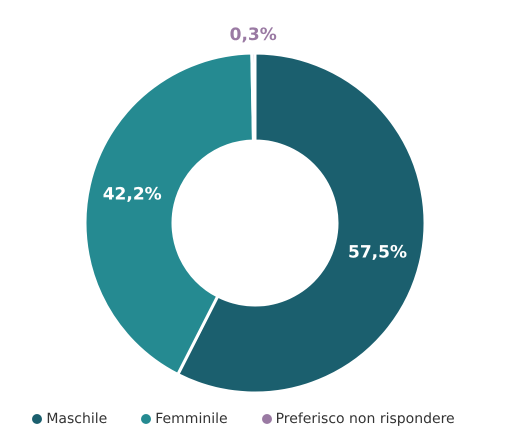 The width and height of the screenshot is (521, 440). Describe the element at coordinates (253, 35) in the screenshot. I see `data-label: 0,3%` at that location.